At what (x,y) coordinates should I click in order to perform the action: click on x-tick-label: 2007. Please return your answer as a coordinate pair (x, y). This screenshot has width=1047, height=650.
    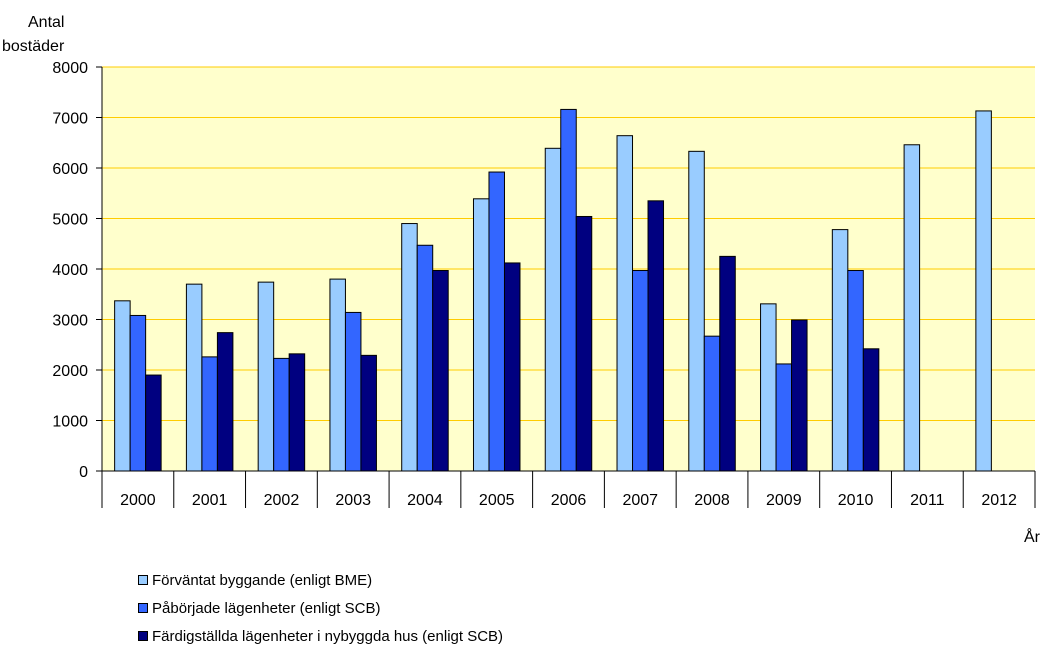
    Looking at the image, I should click on (640, 500).